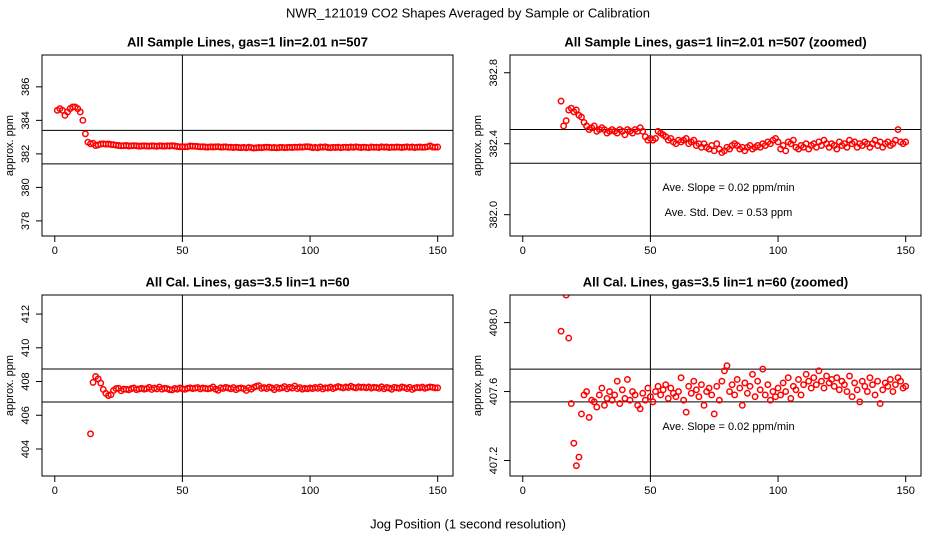 The height and width of the screenshot is (540, 936). What do you see at coordinates (494, 215) in the screenshot?
I see `y-tick-label: 382.0` at bounding box center [494, 215].